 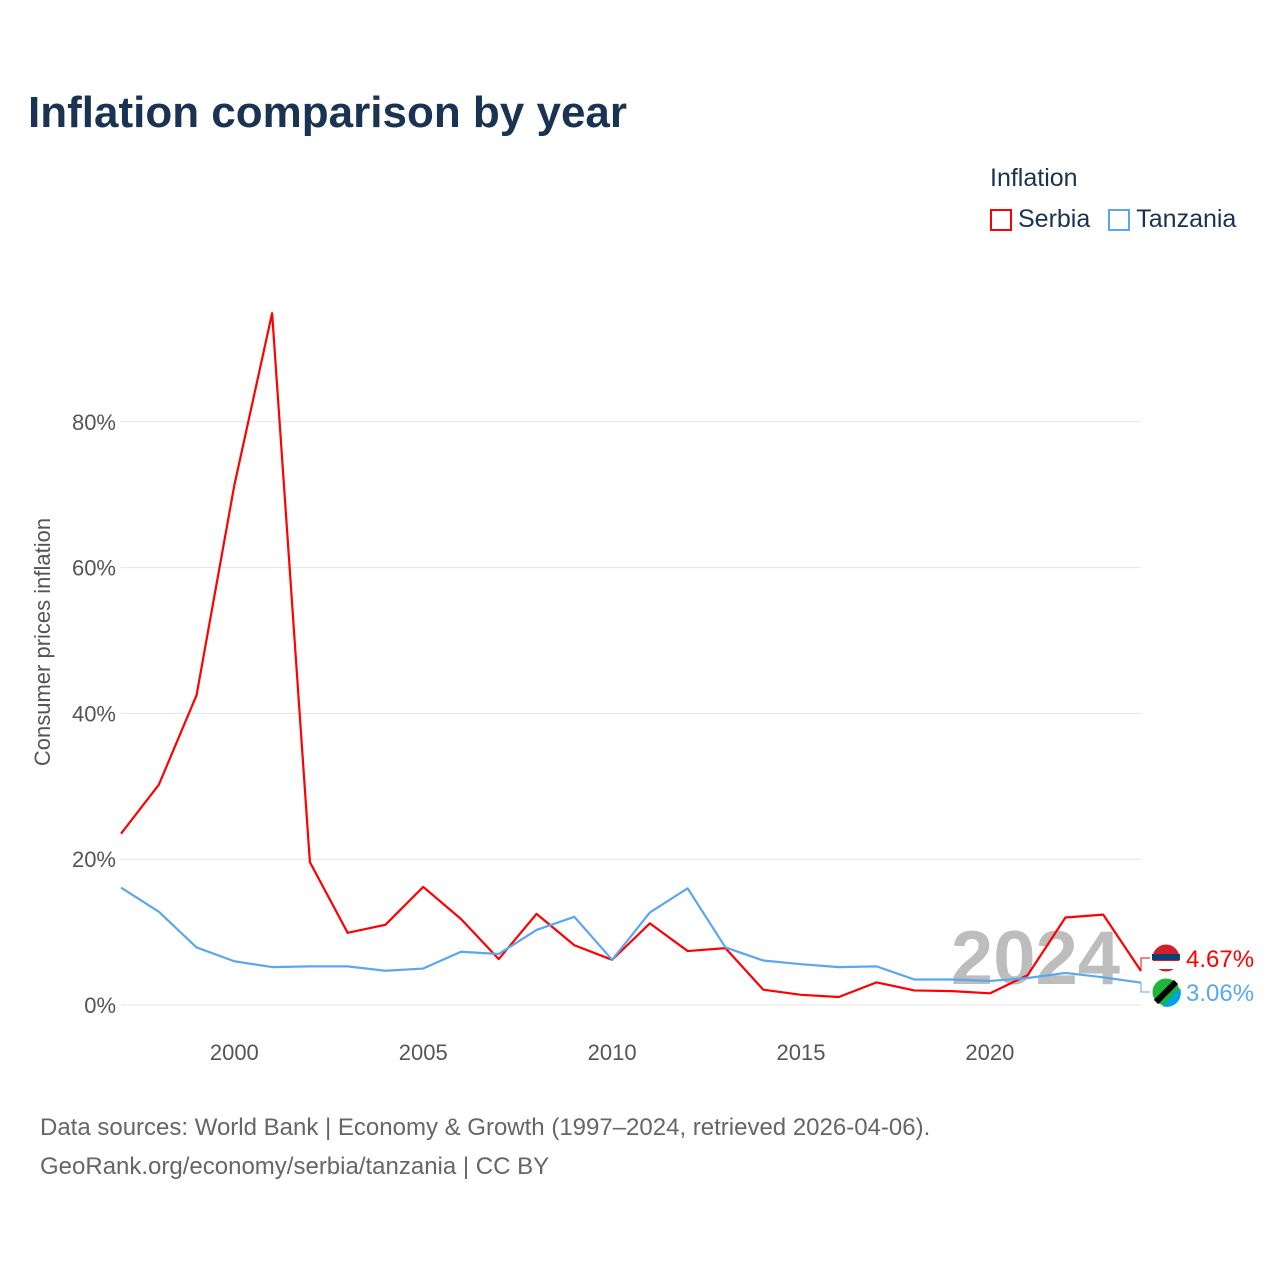 What do you see at coordinates (1034, 178) in the screenshot?
I see `legend-title: Inflation` at bounding box center [1034, 178].